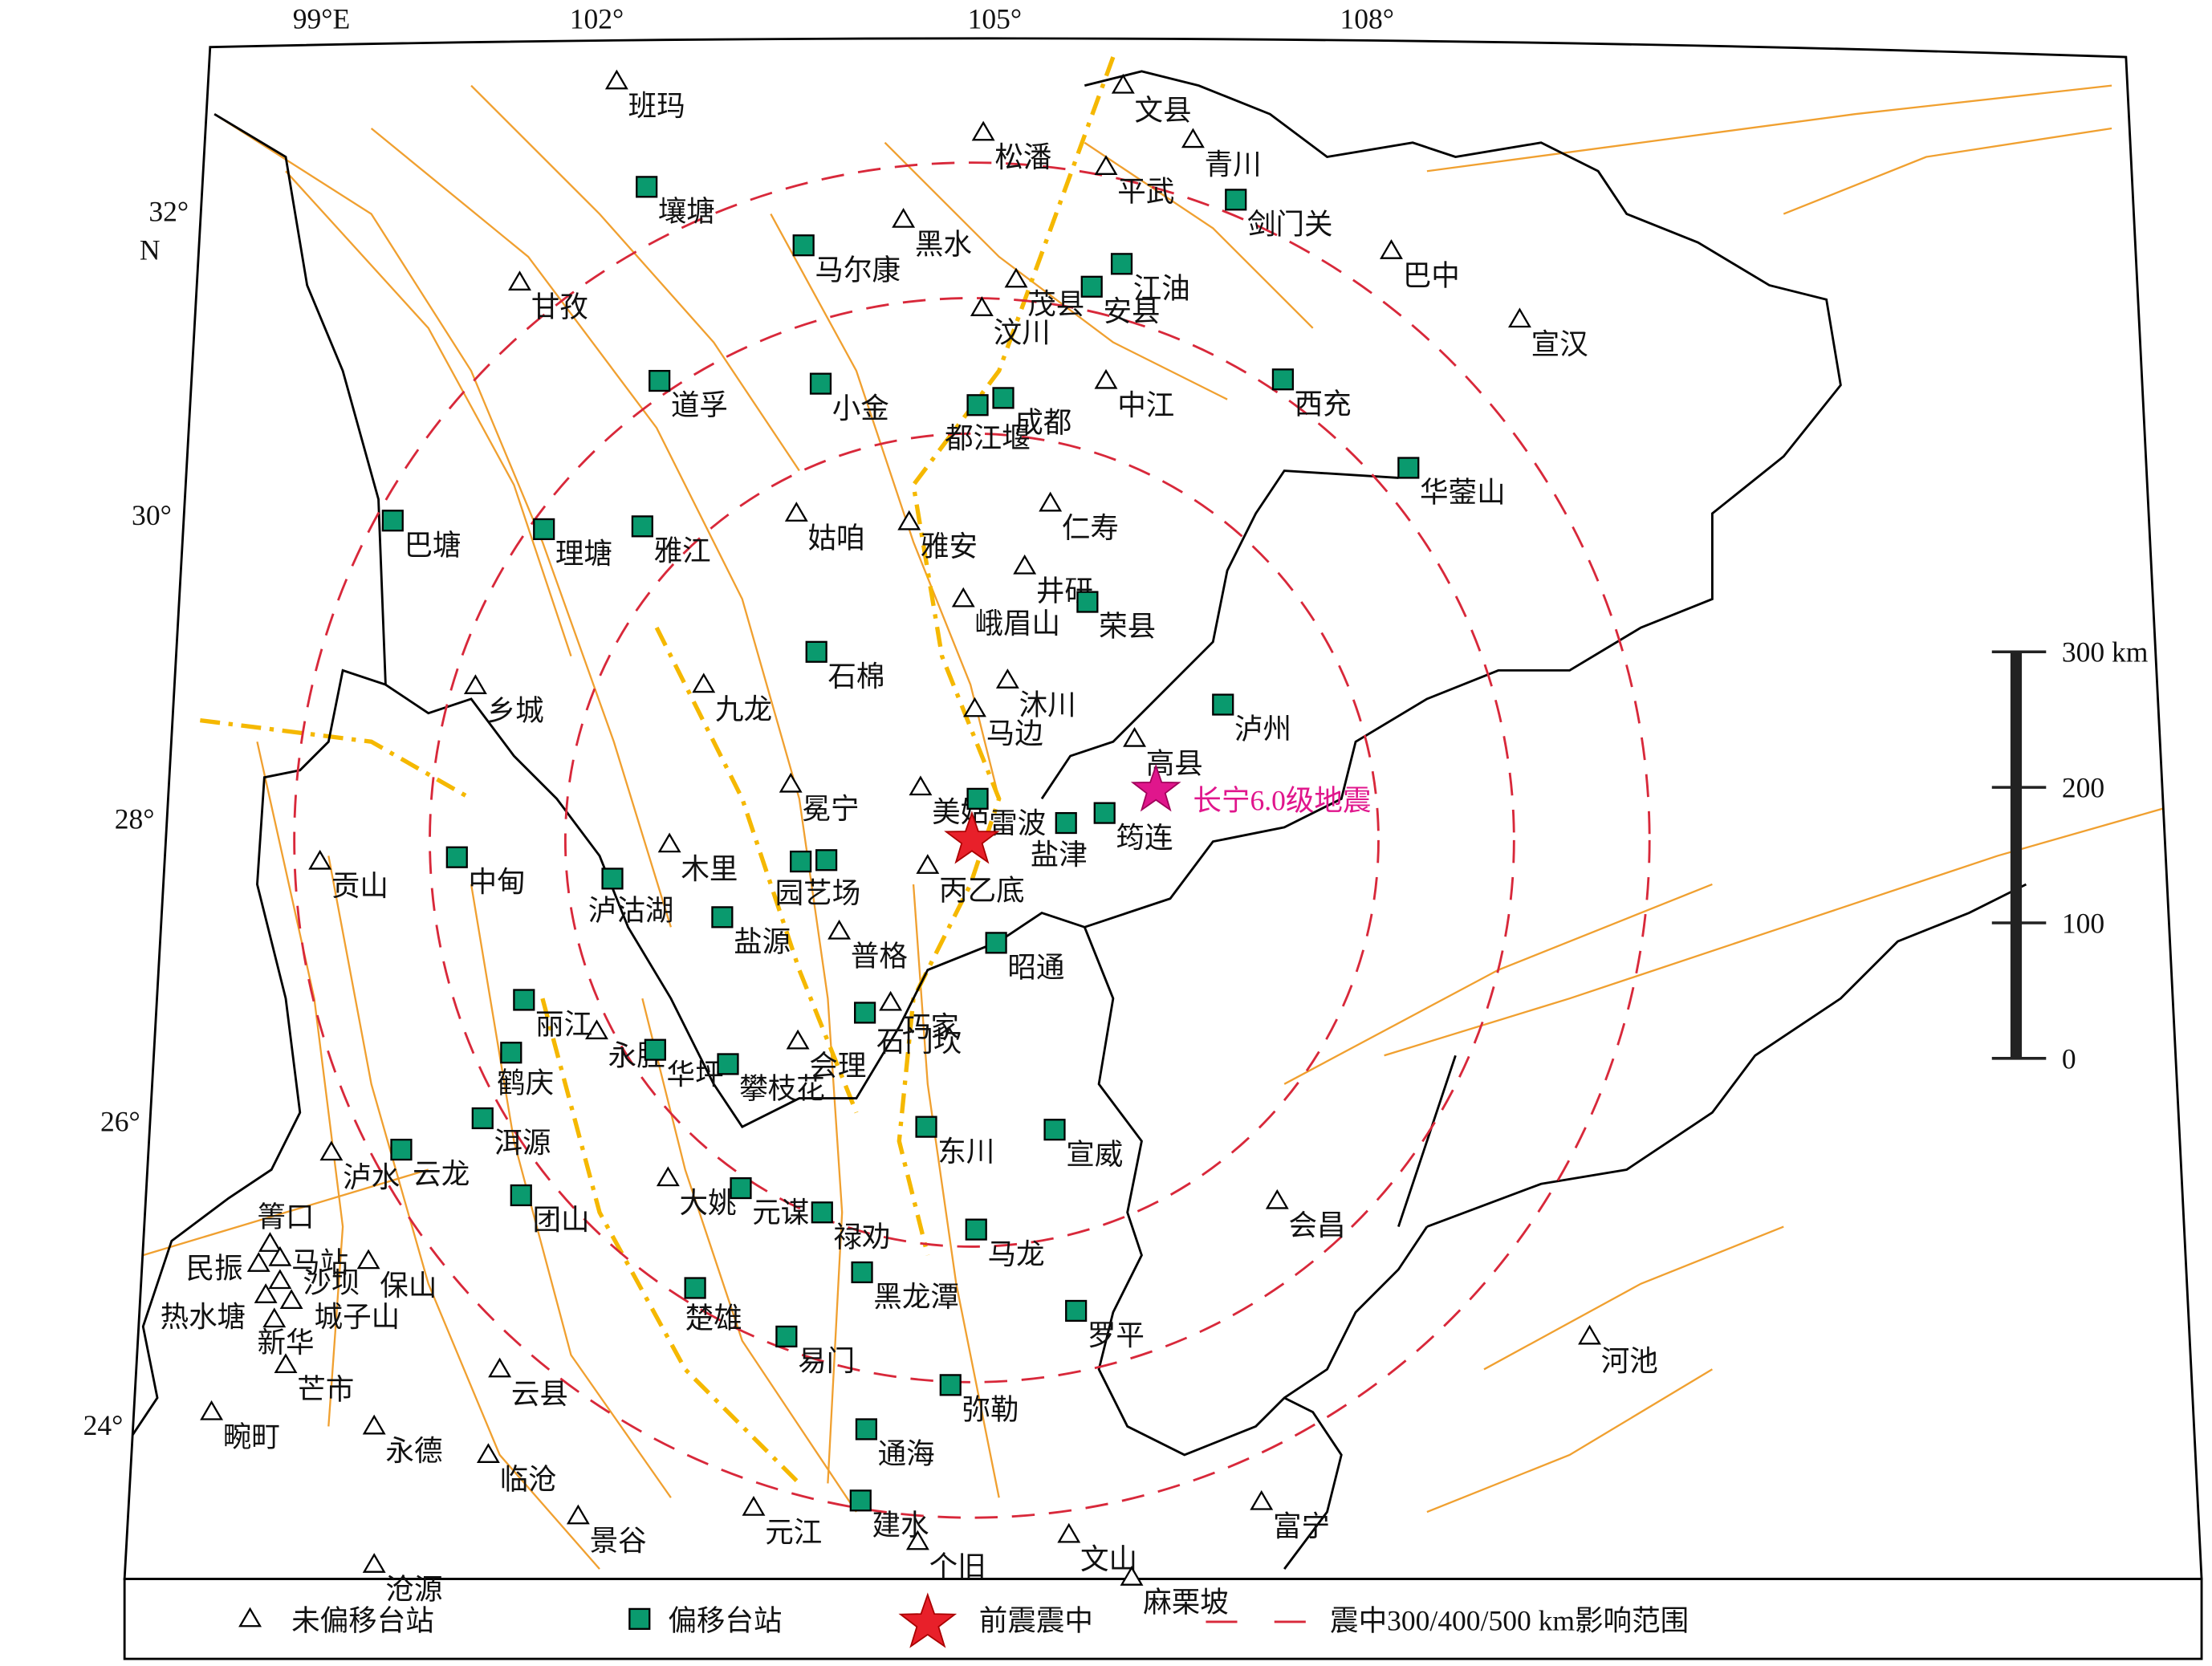 Image resolution: width=2212 pixels, height=1666 pixels. Describe the element at coordinates (597, 19) in the screenshot. I see `lon-label: 102°` at that location.